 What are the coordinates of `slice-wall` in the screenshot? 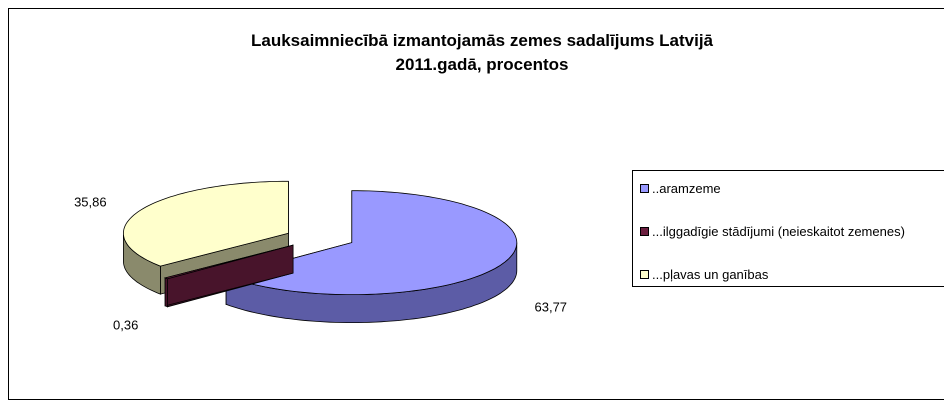 It's located at (166, 292).